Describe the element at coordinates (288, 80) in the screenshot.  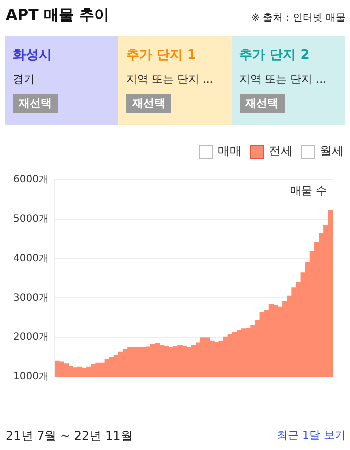
I see `selection-card: 추가 단지 2 지역 또는 단지 ... 재선택` at that location.